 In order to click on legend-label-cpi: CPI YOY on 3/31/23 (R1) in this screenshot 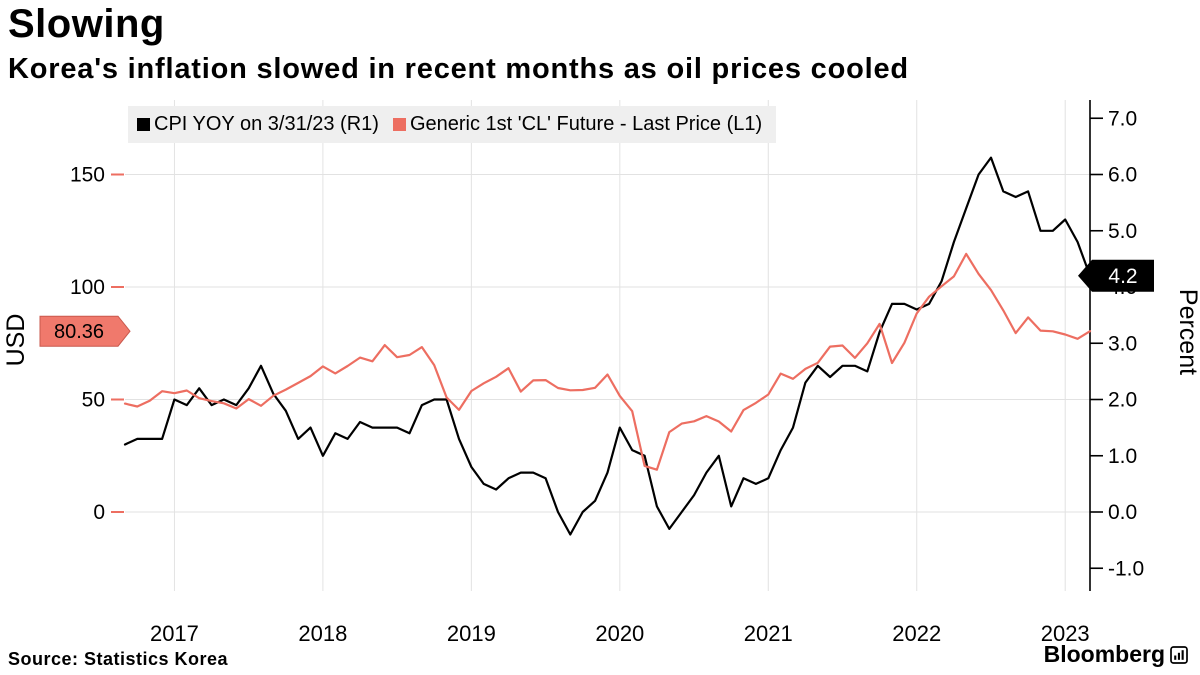, I will do `click(266, 124)`.